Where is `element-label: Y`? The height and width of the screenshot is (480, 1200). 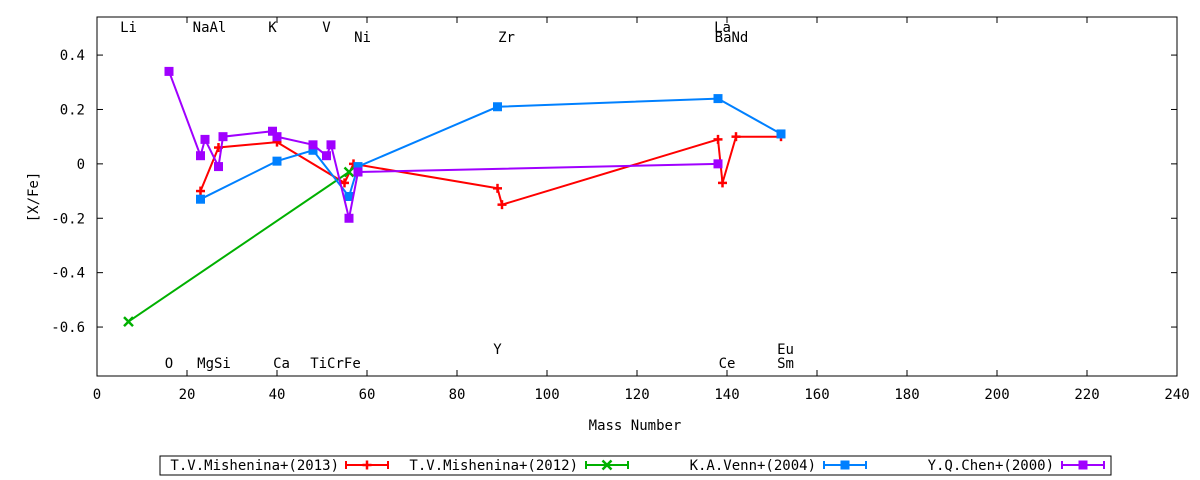
element-label: Y is located at coordinates (497, 350).